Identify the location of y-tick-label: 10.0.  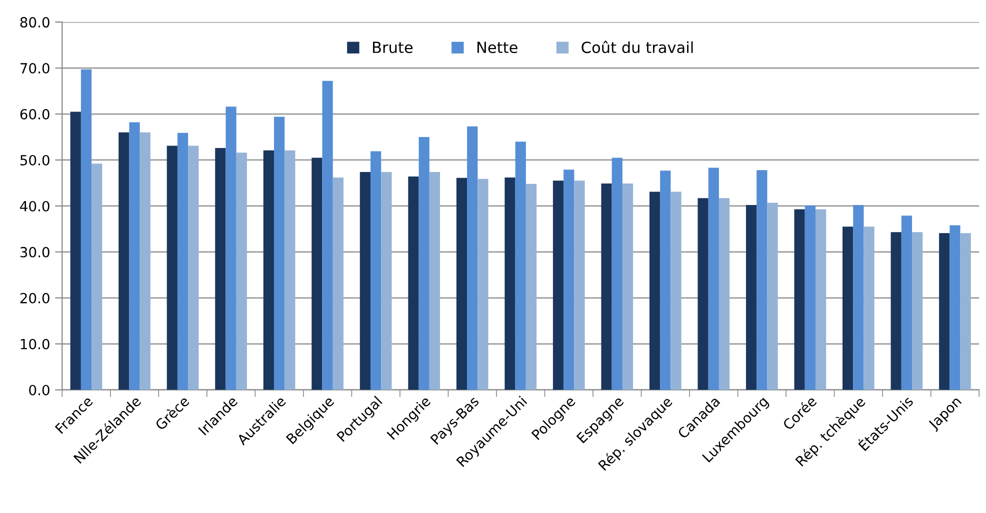
(35, 344).